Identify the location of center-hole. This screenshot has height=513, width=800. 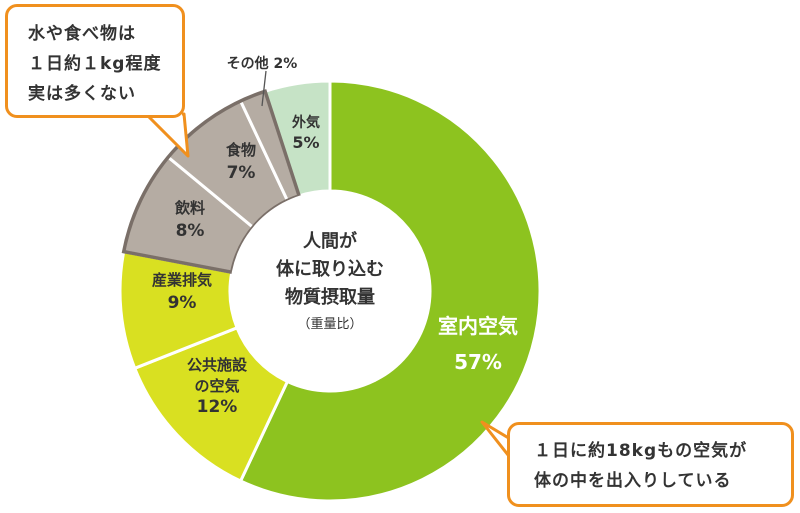
(330, 291).